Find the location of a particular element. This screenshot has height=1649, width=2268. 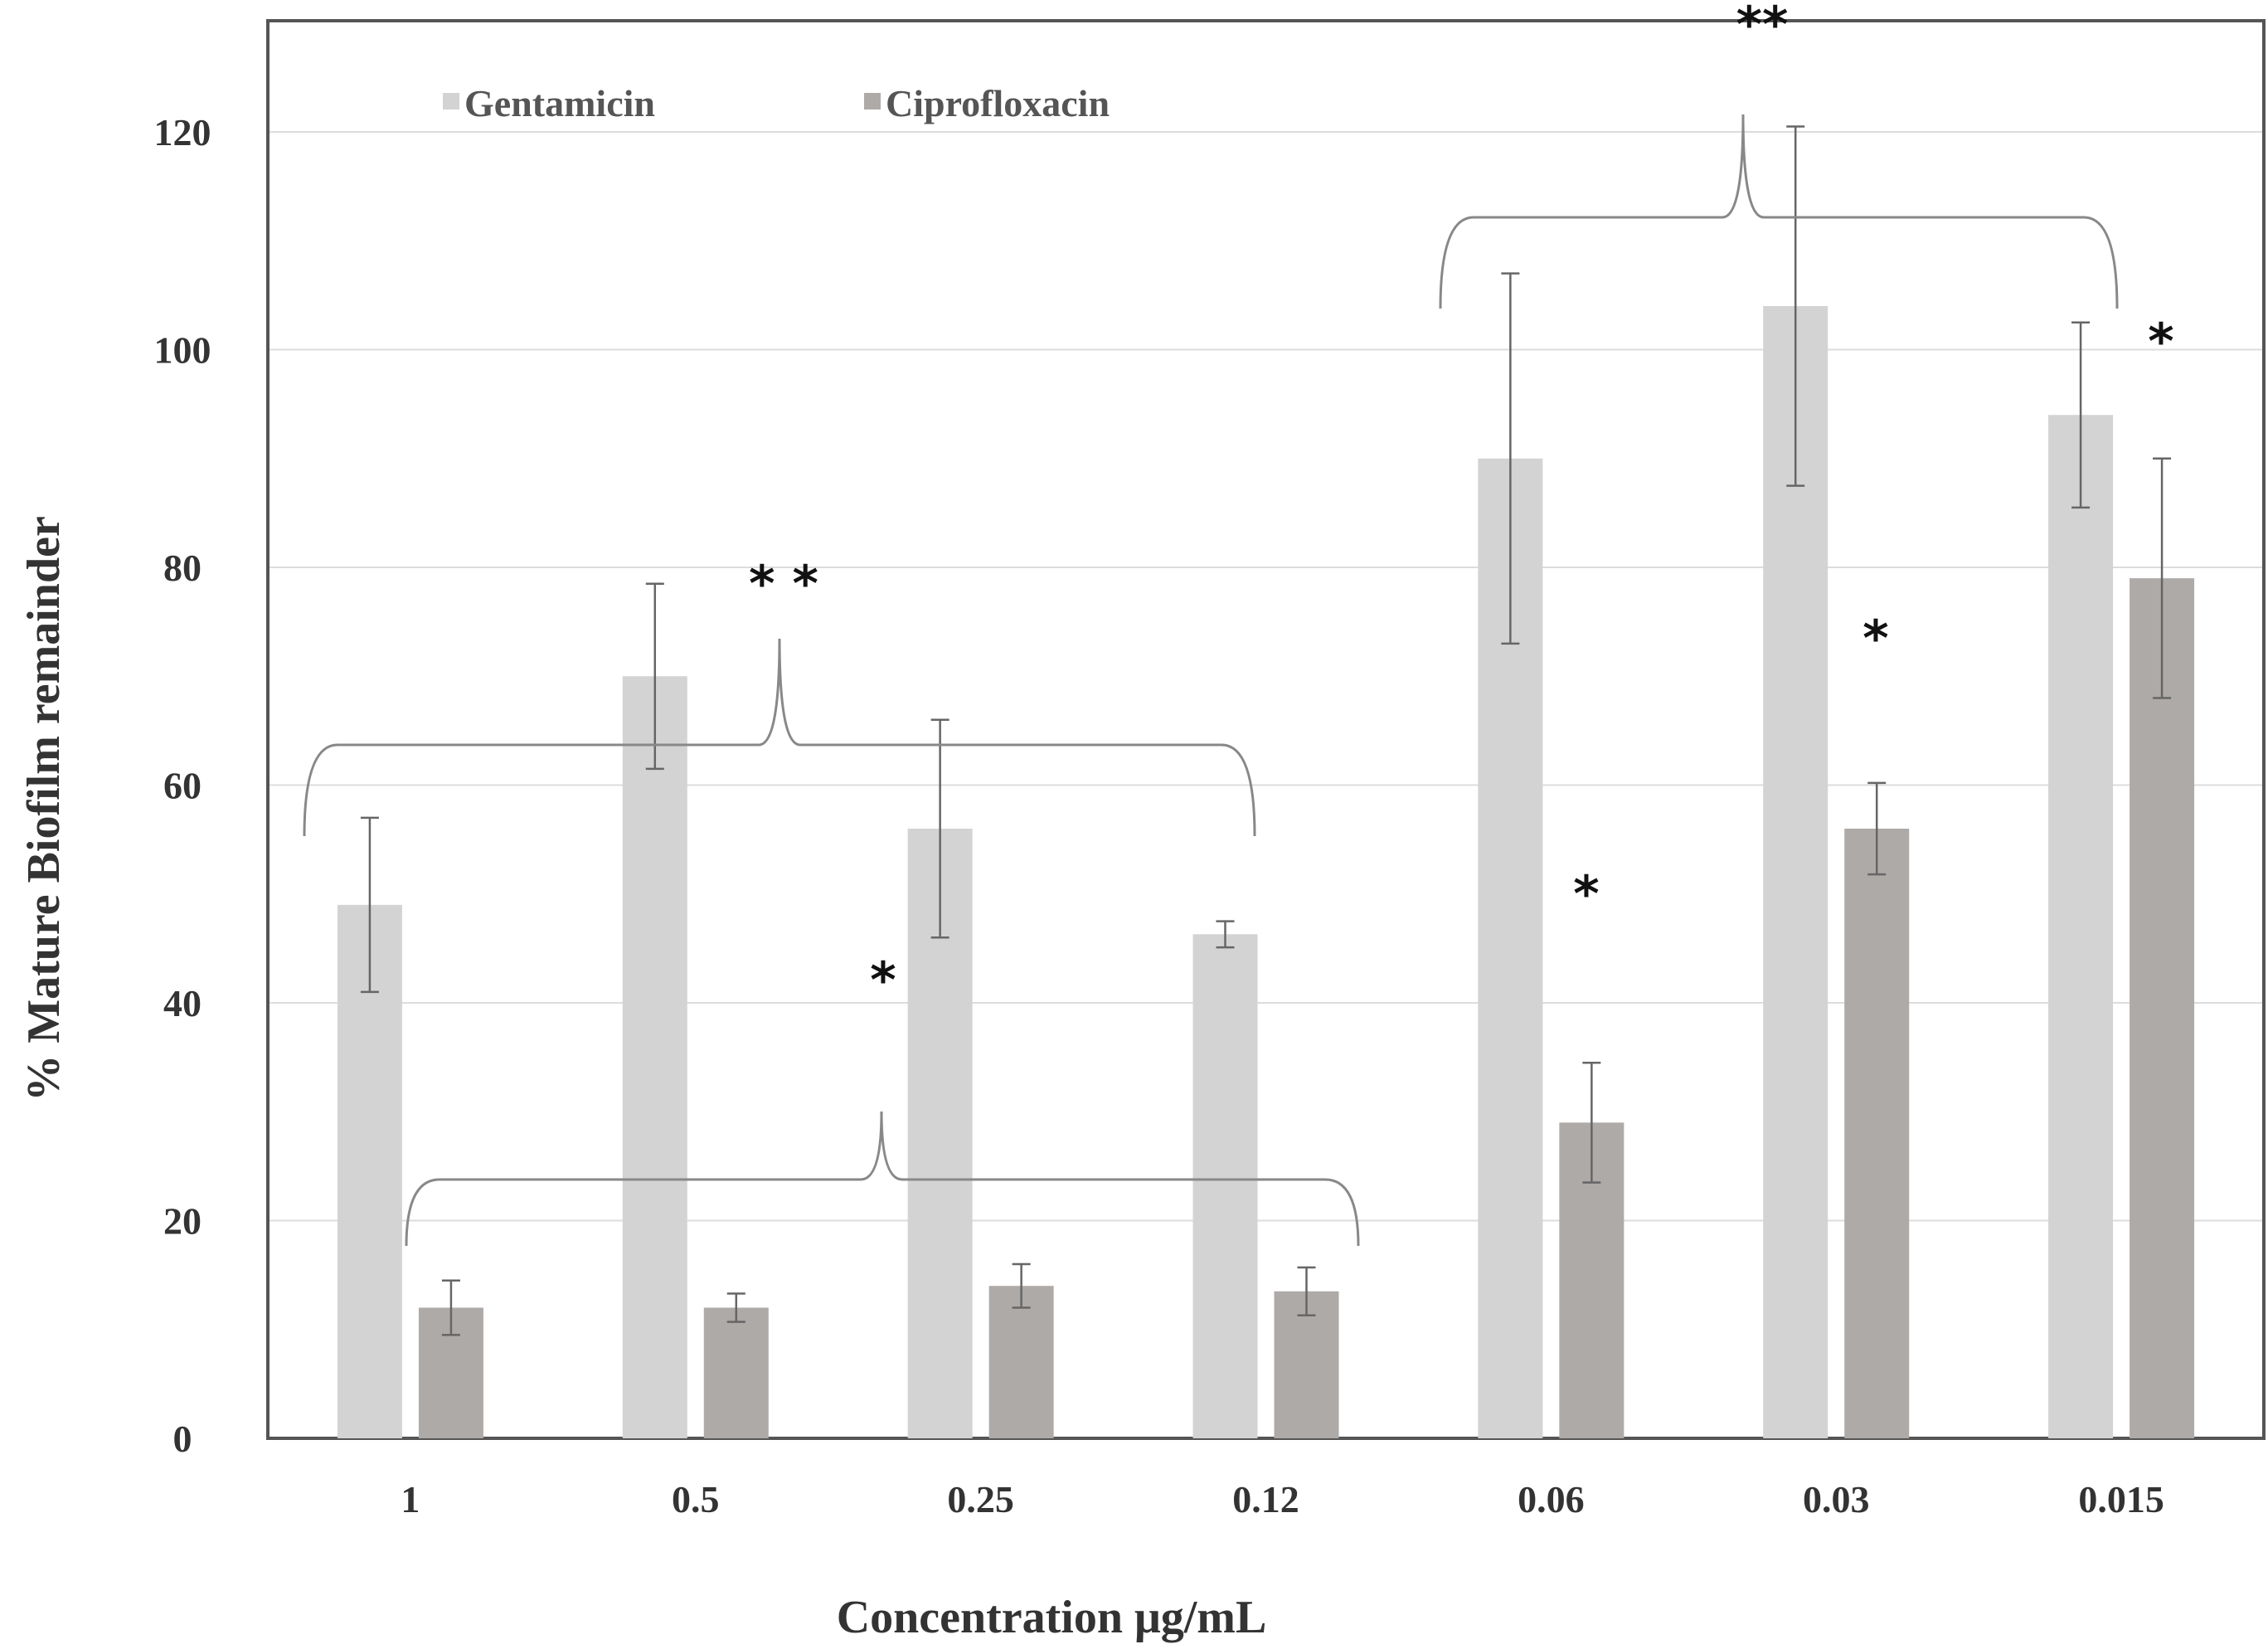

x-tick-label: 0.06 is located at coordinates (1551, 1499).